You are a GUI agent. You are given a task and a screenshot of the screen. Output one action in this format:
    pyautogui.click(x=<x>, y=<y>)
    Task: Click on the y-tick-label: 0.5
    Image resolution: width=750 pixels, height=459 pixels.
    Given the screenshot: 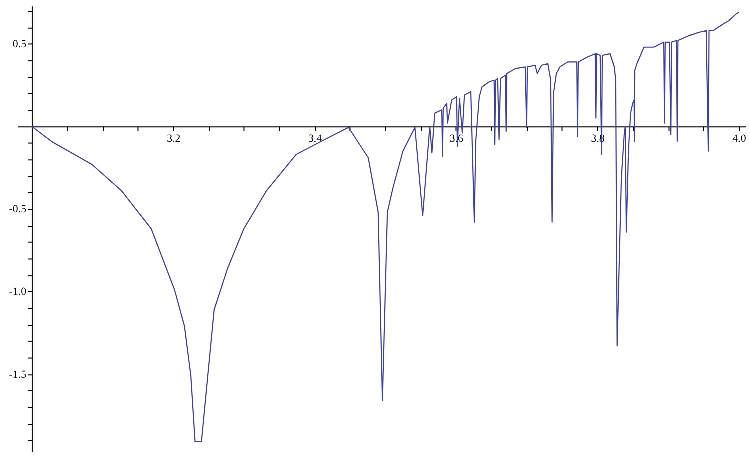 What is the action you would take?
    pyautogui.click(x=20, y=44)
    